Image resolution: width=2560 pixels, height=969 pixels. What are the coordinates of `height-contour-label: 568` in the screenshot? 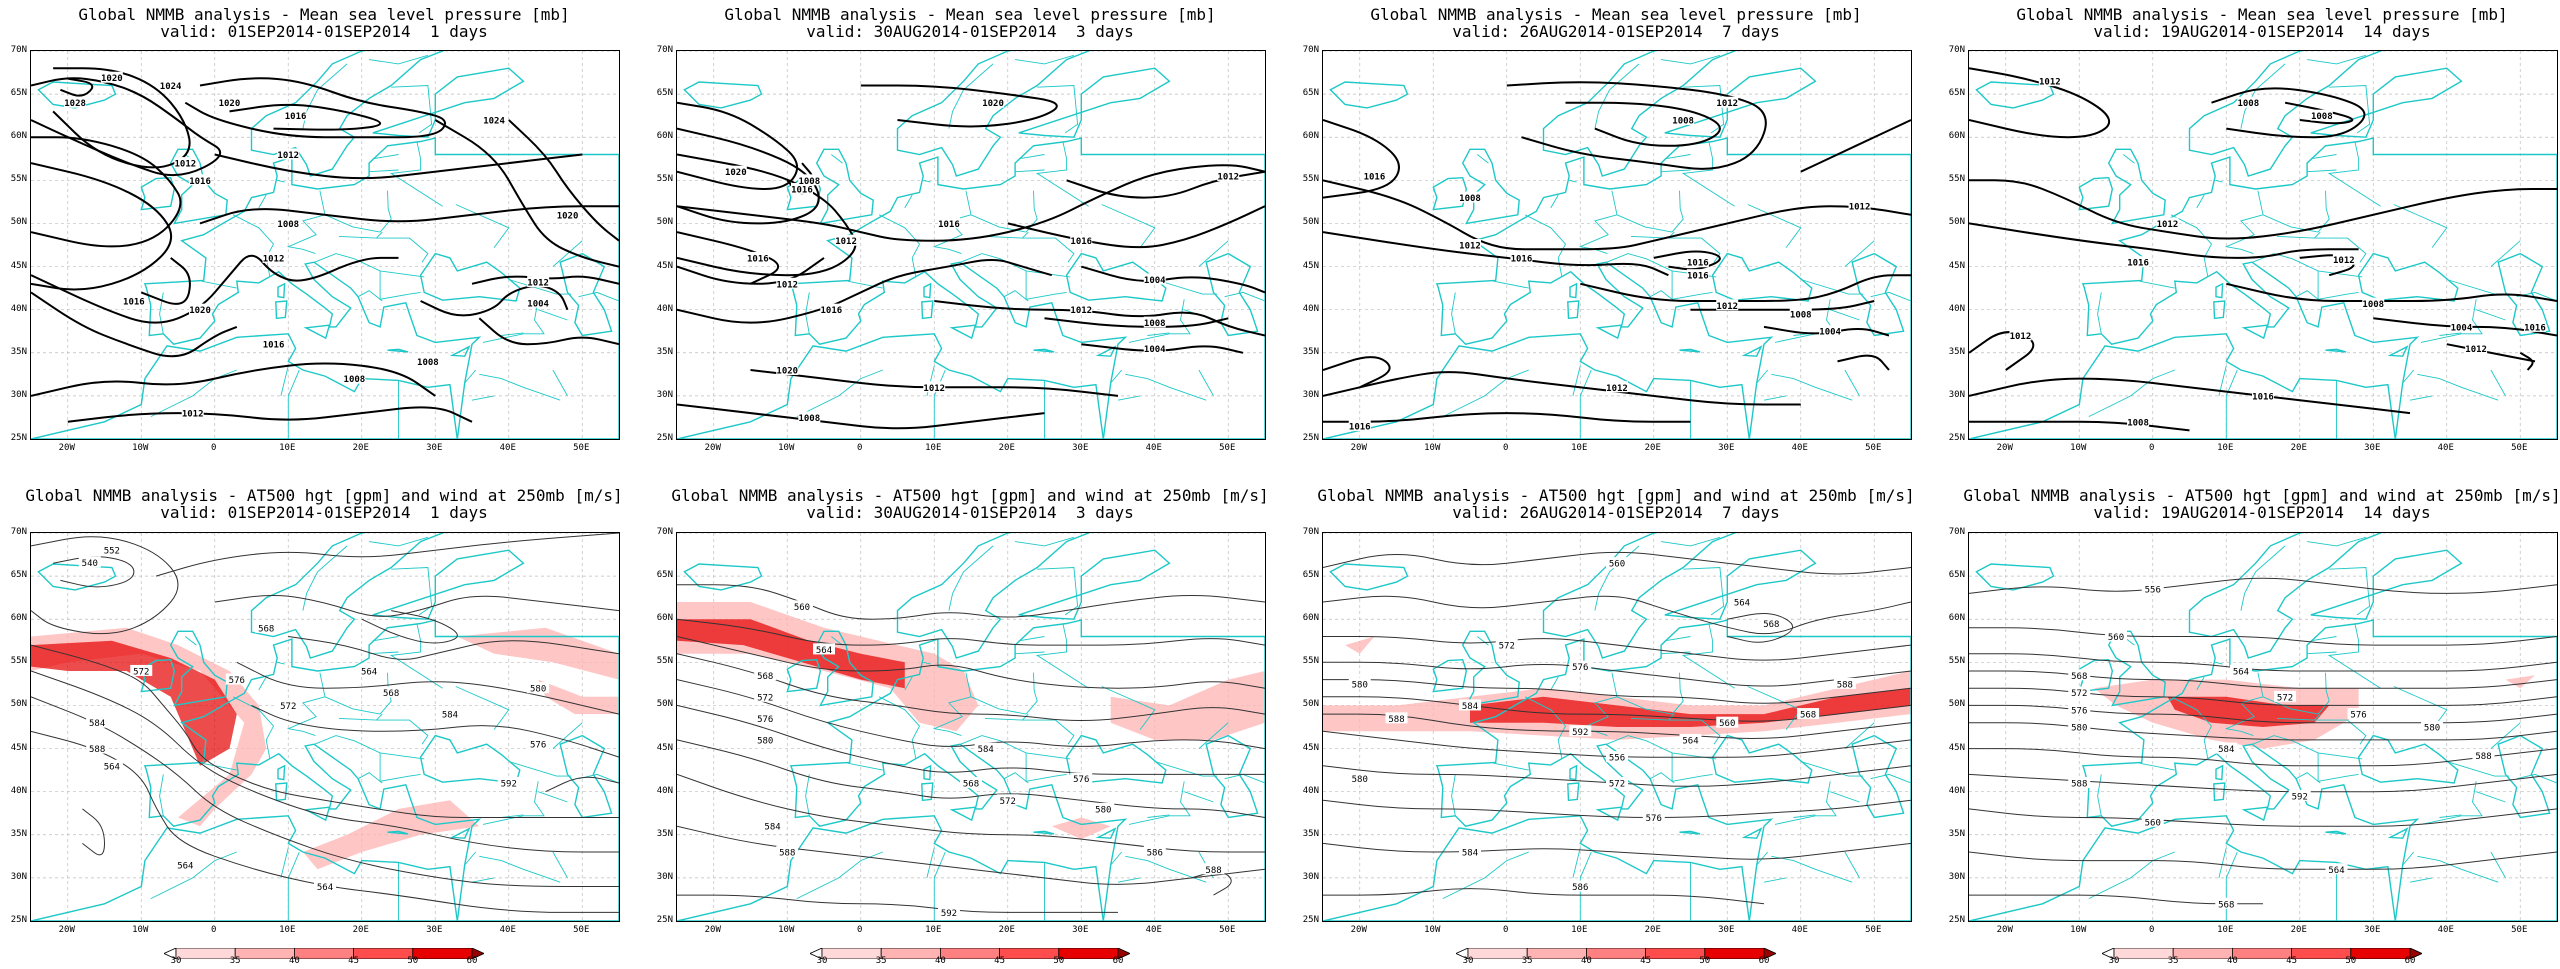 It's located at (765, 677).